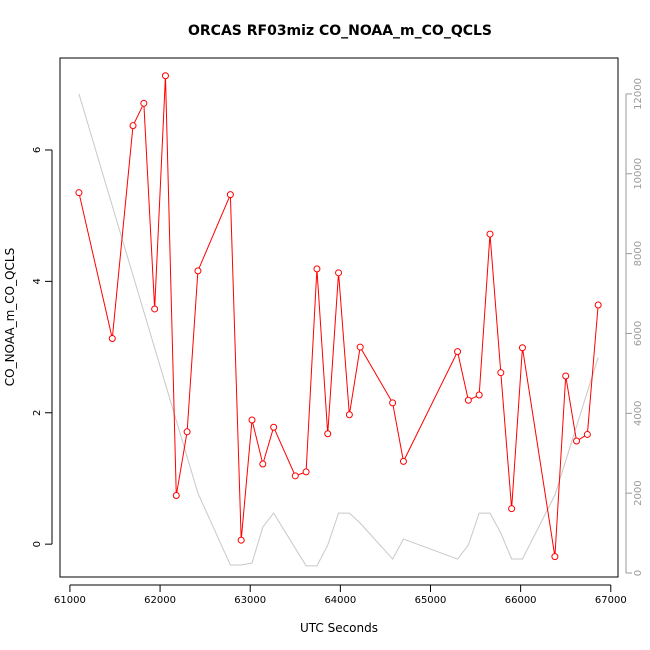 This screenshot has width=650, height=650. I want to click on y2-tick-label: 4000, so click(638, 413).